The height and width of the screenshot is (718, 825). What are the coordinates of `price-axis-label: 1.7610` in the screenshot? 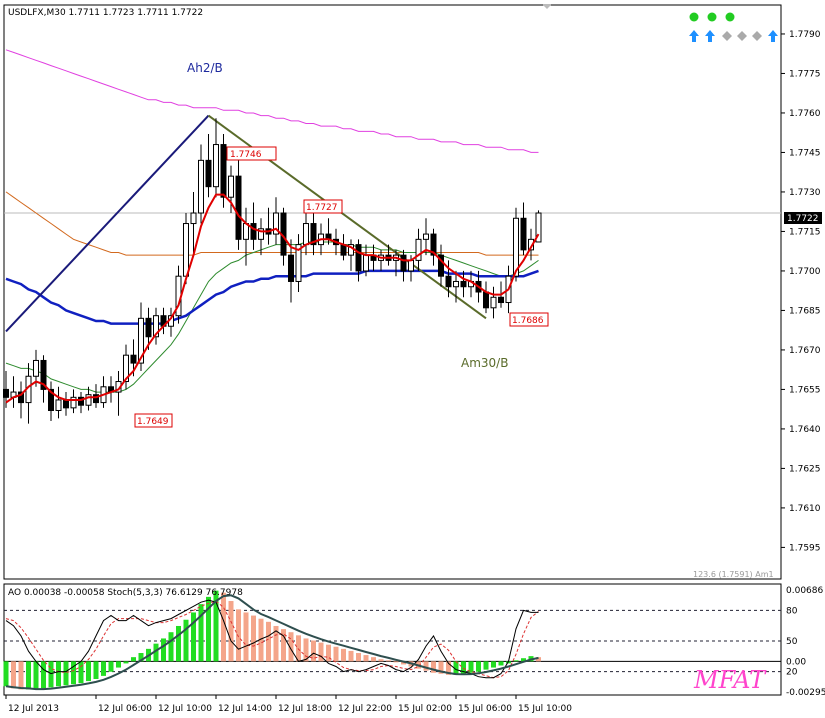 It's located at (805, 509).